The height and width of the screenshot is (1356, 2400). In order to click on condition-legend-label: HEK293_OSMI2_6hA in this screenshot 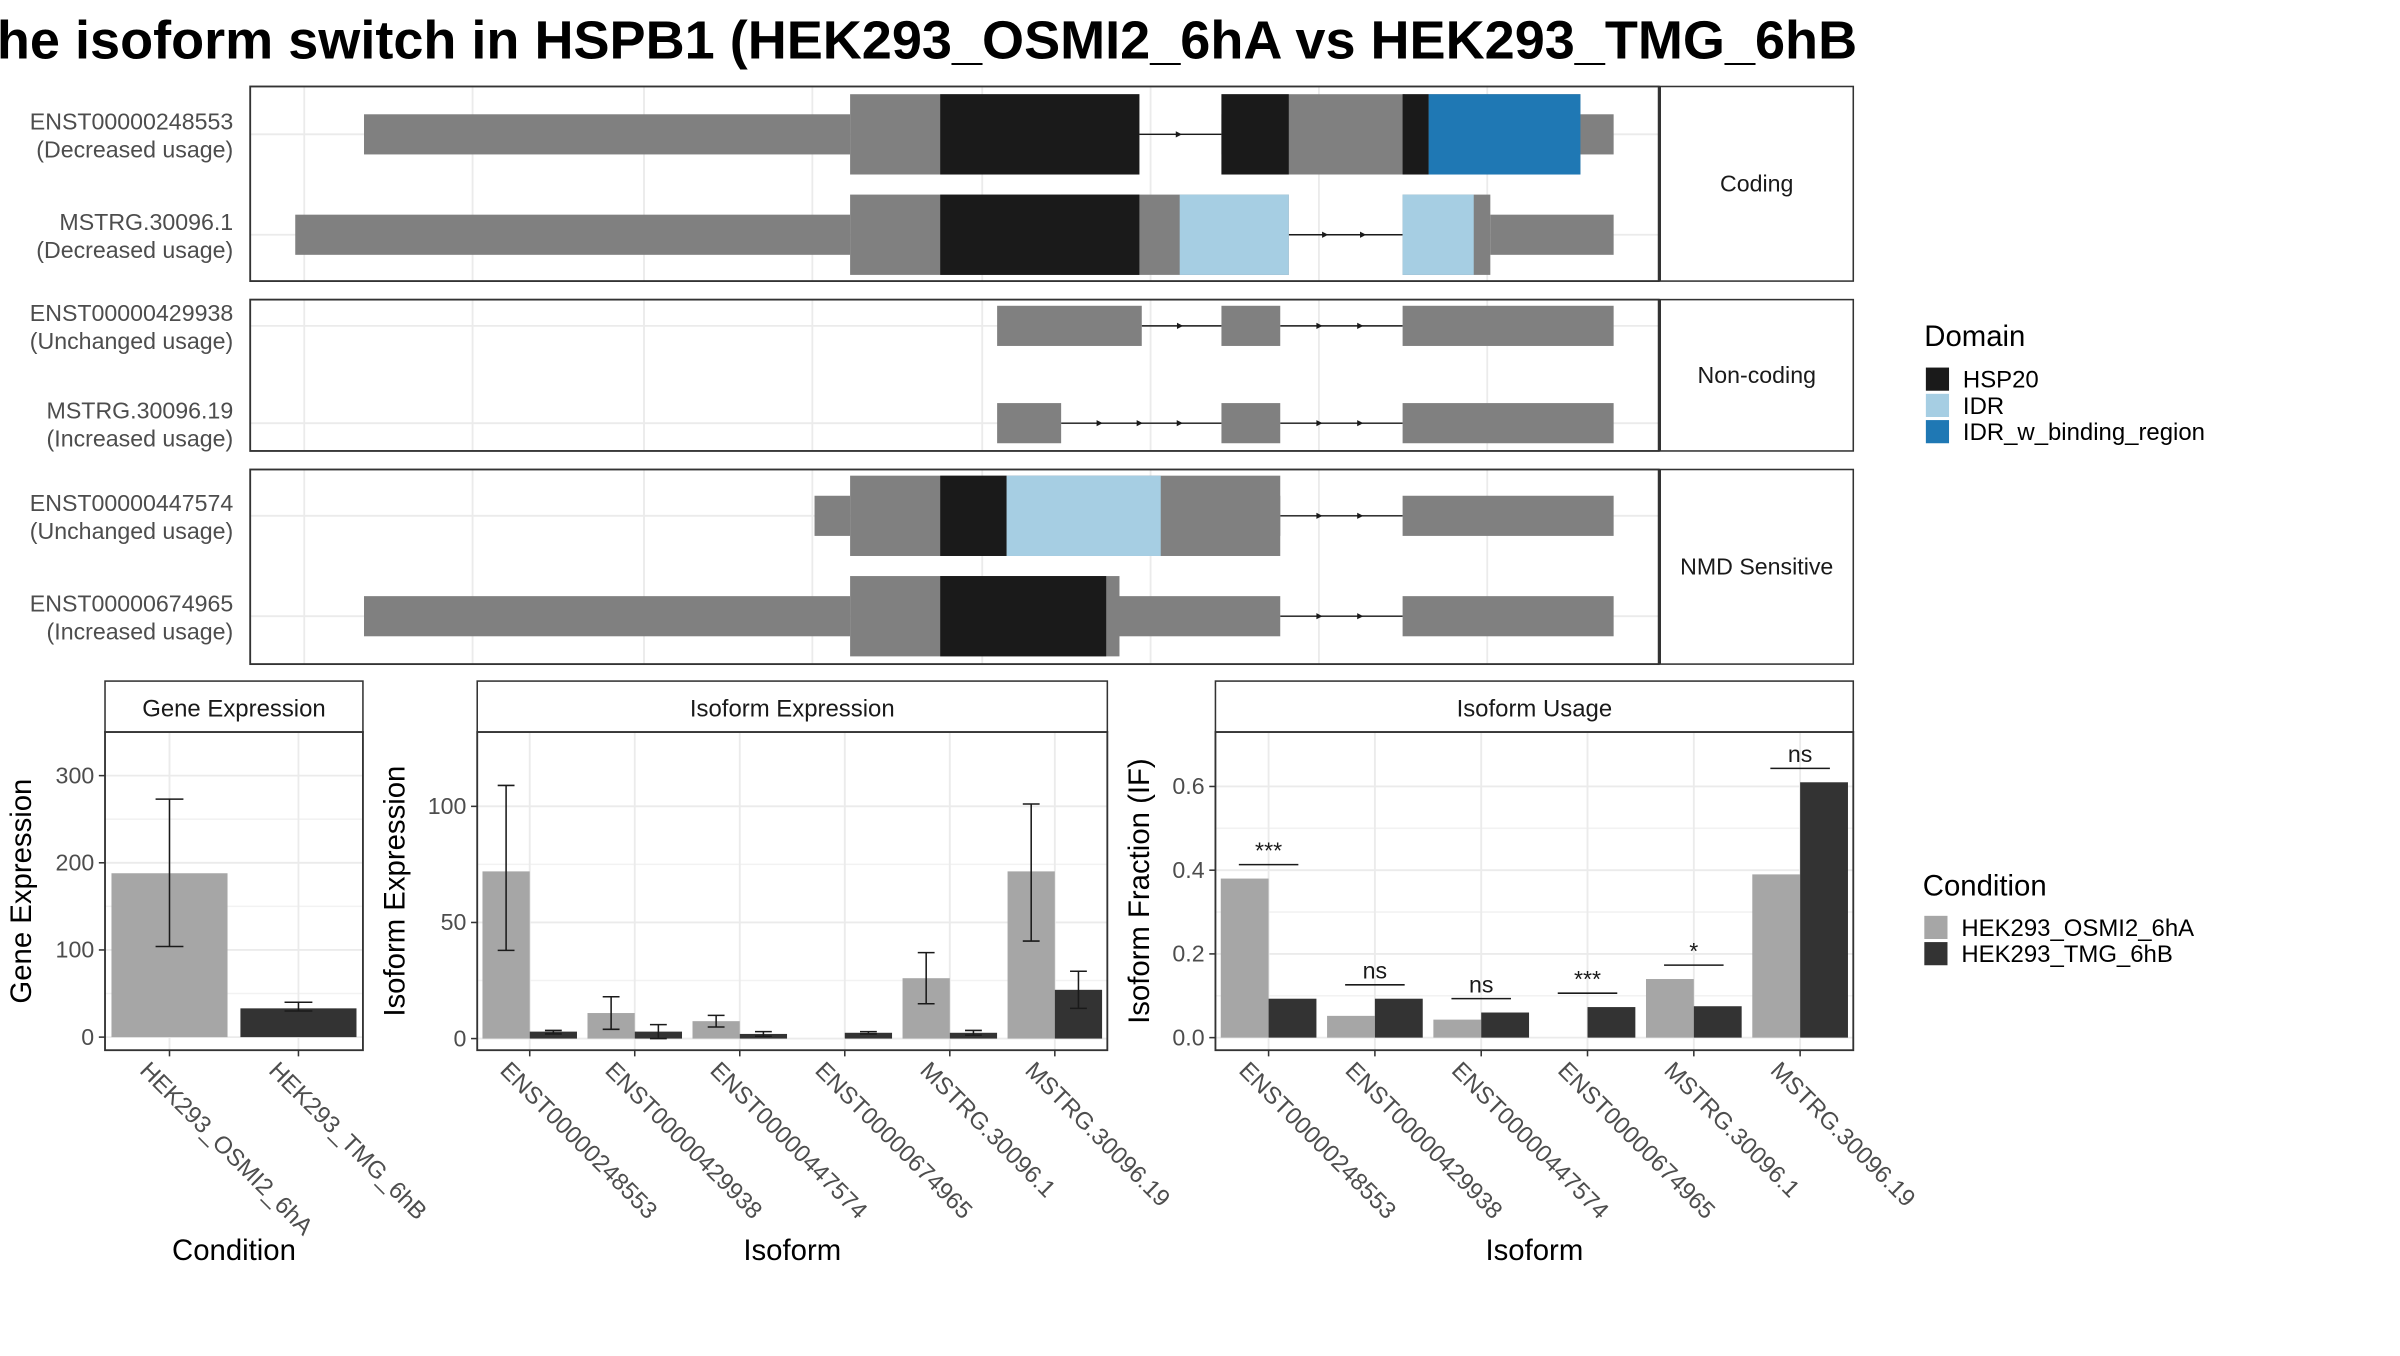, I will do `click(2077, 928)`.